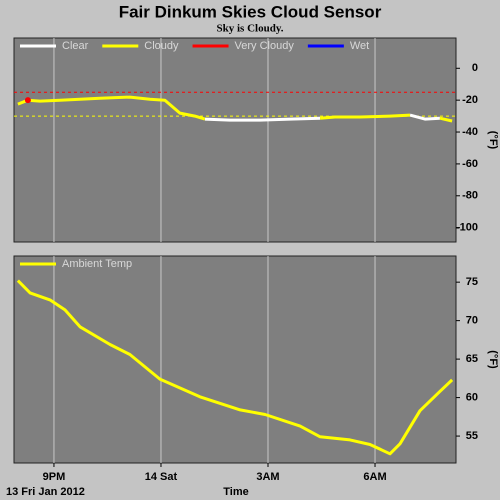  I want to click on y-tick-label: -40, so click(470, 132).